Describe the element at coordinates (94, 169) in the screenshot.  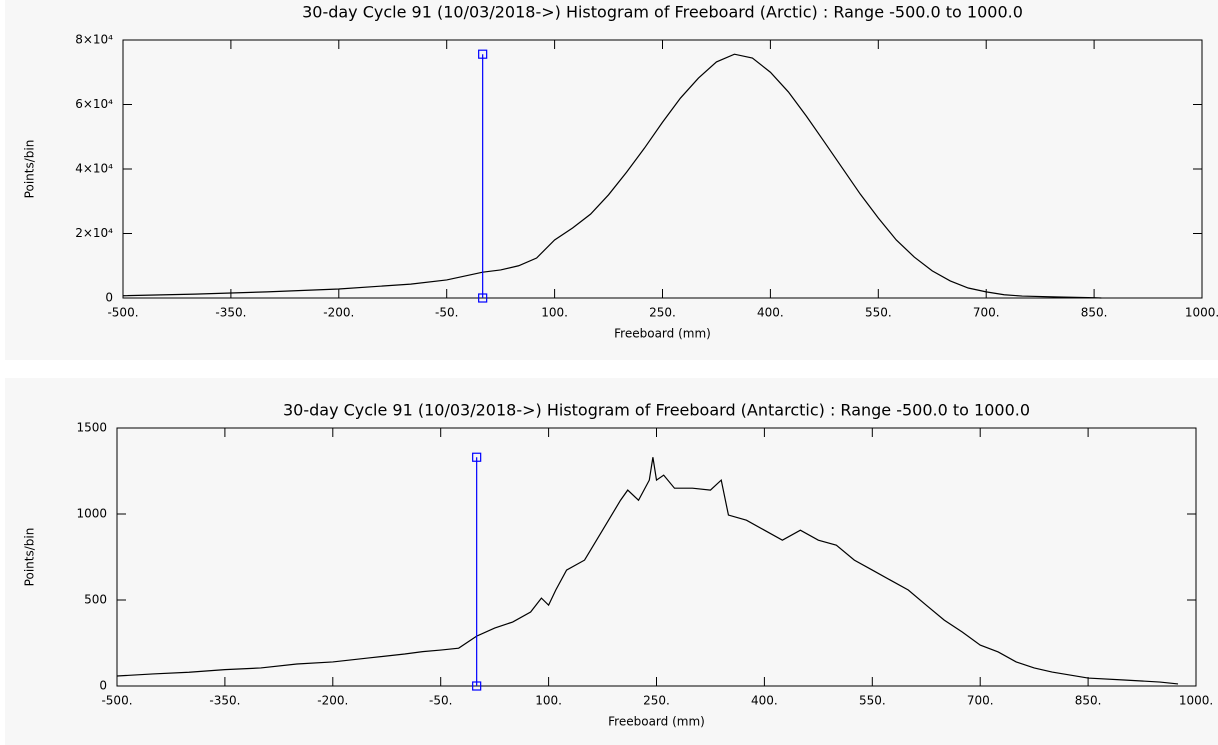
I see `y-tick-label: 4×10⁴` at that location.